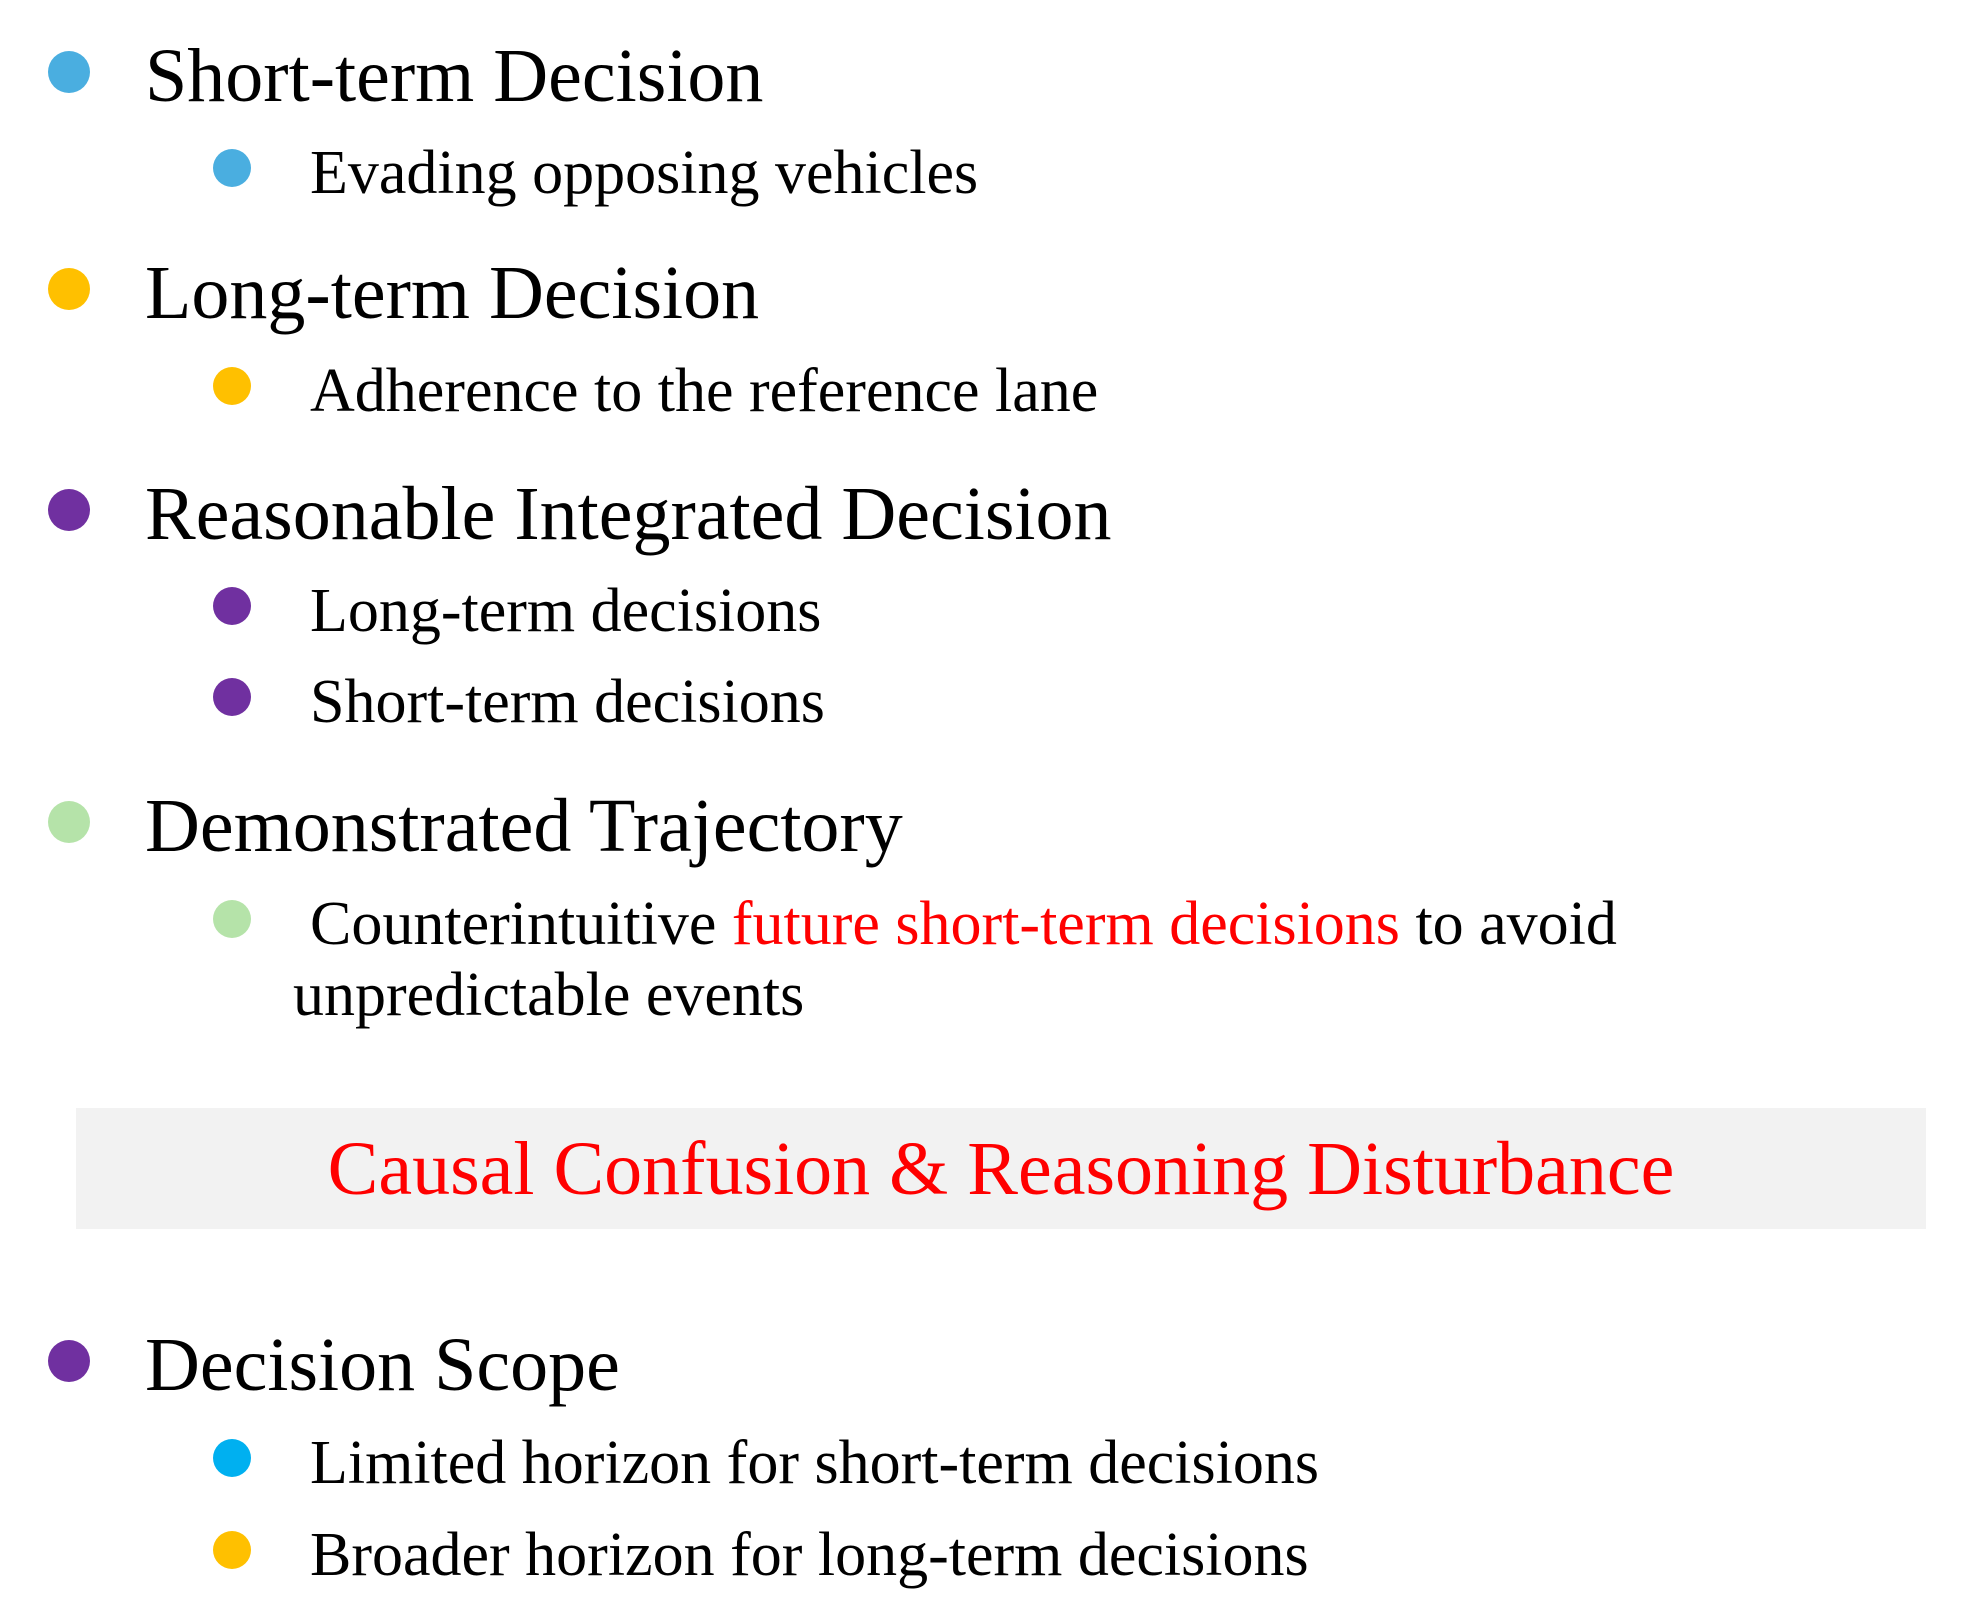 The width and height of the screenshot is (1980, 1617). I want to click on long-term-item: Adherence to the reference lane, so click(704, 391).